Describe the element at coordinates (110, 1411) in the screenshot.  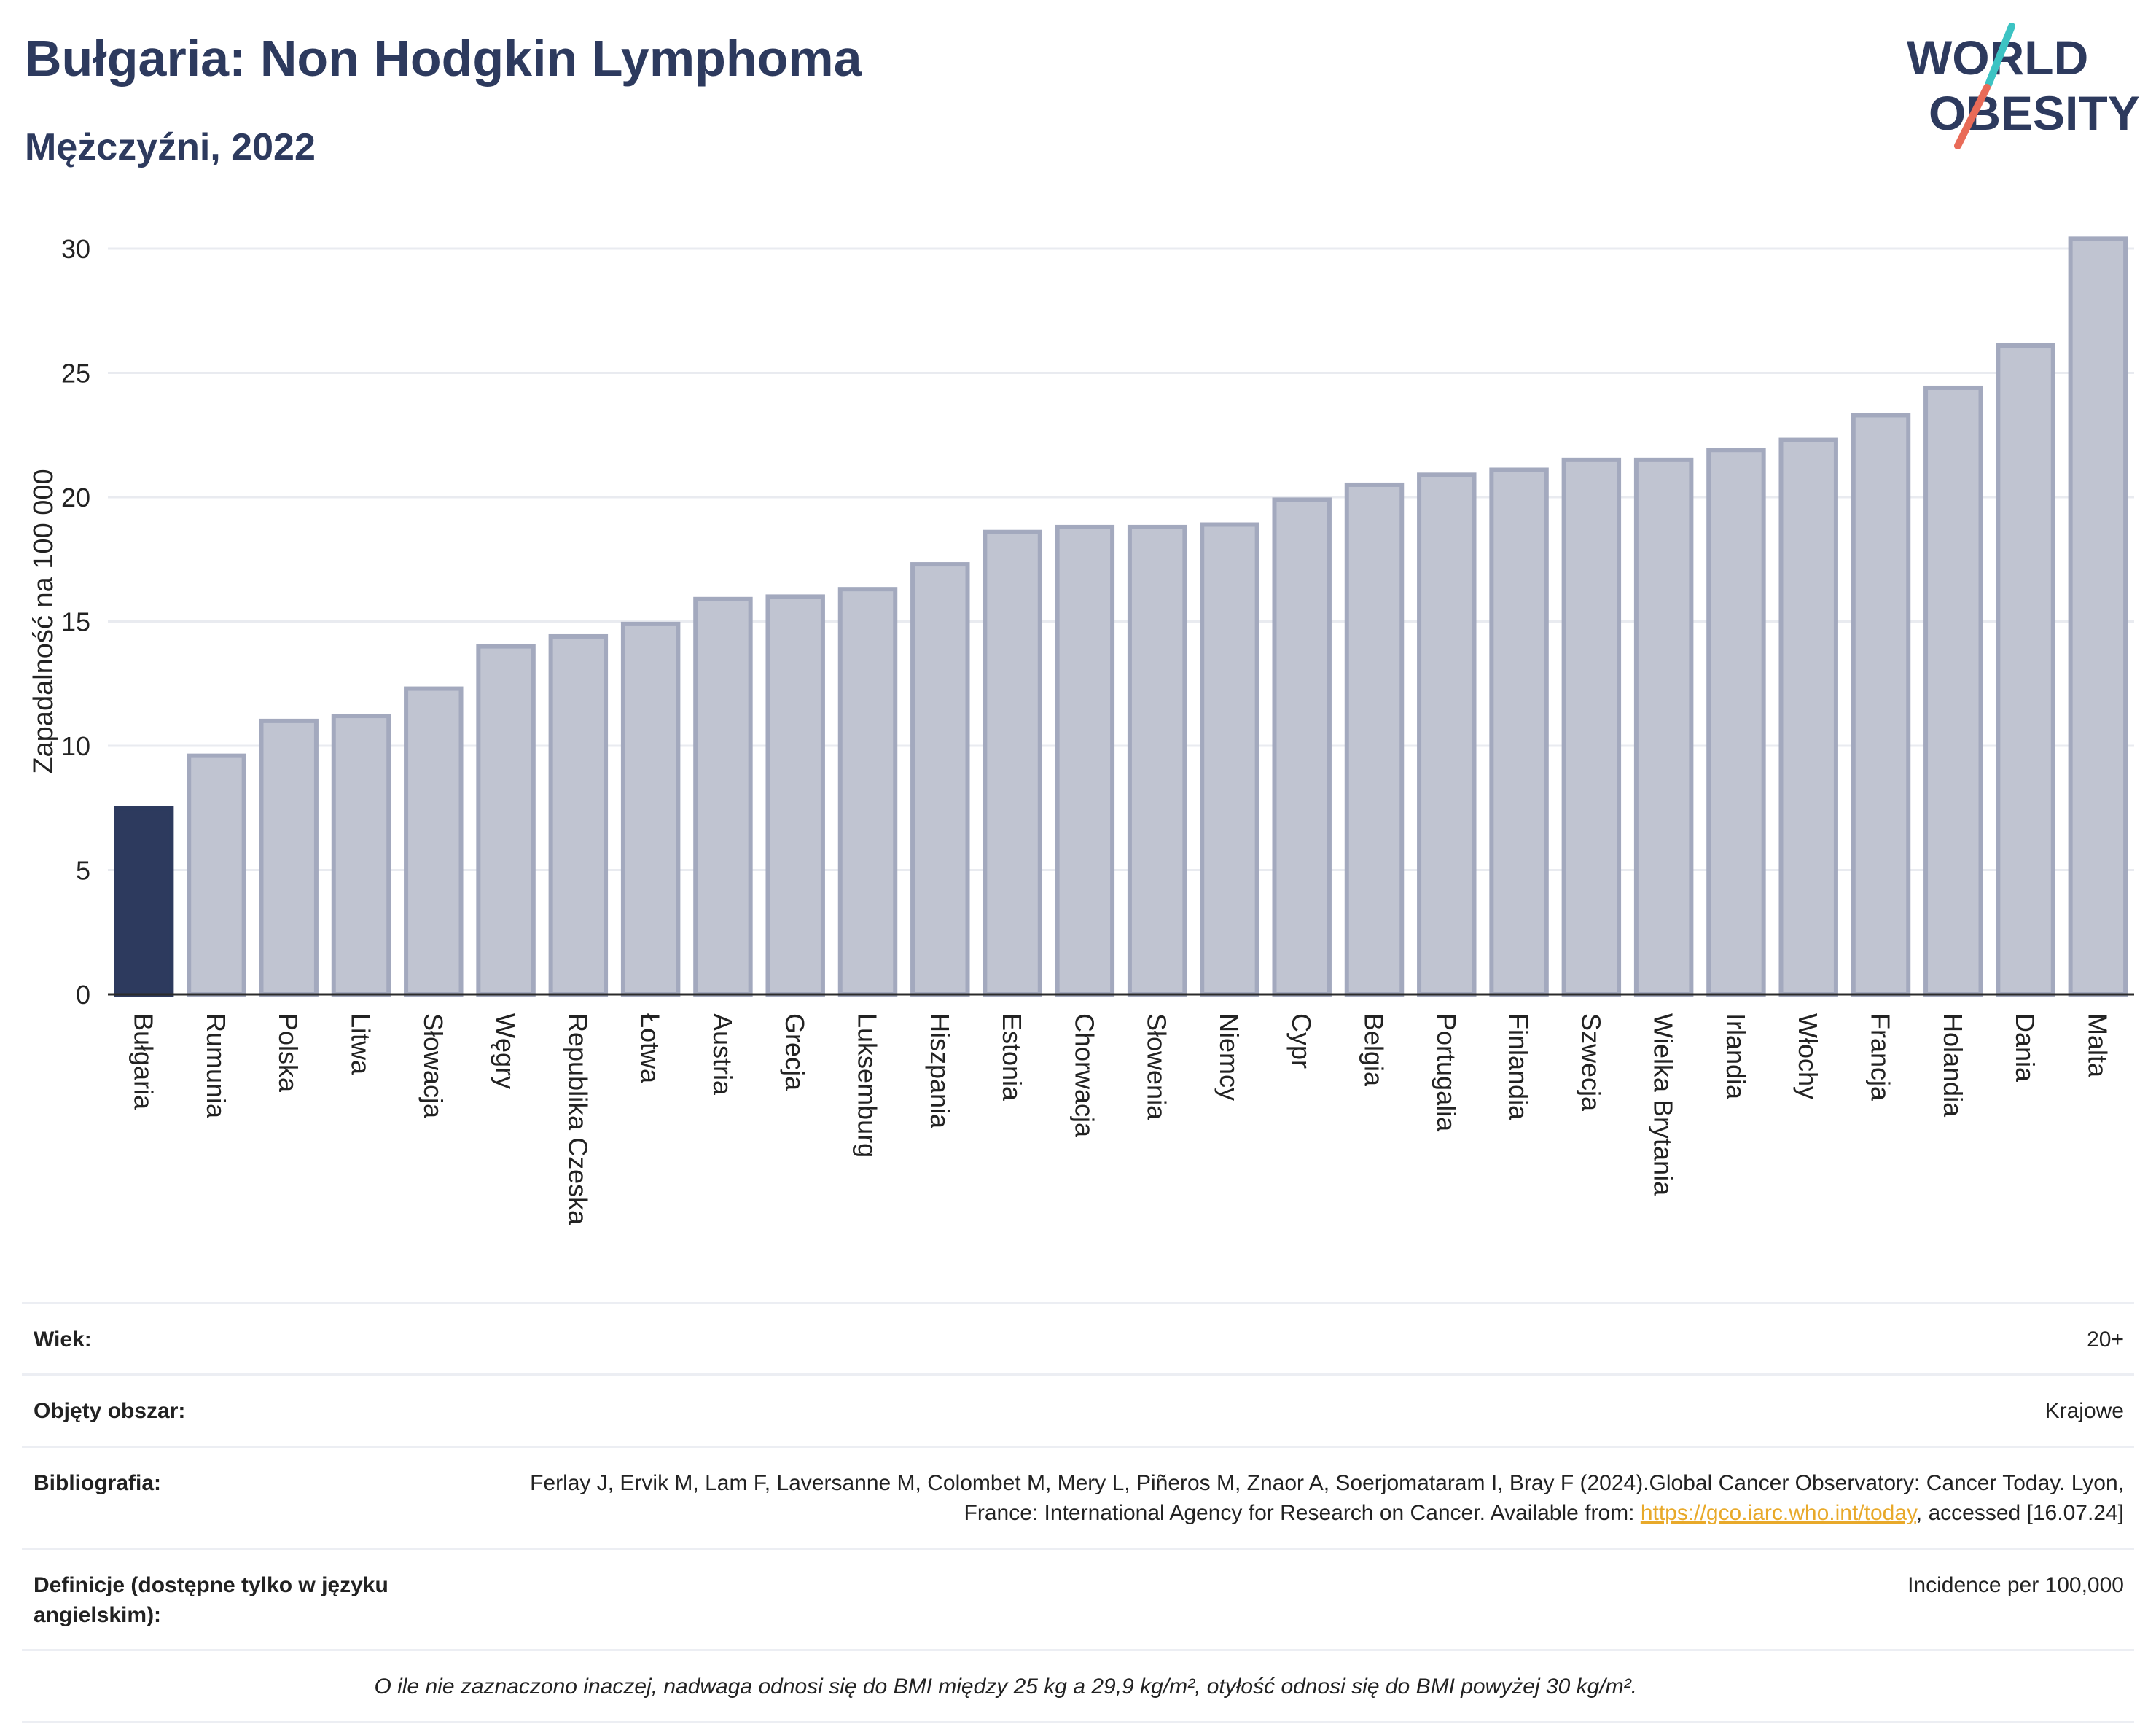
I see `meta-label: Objęty obszar:` at that location.